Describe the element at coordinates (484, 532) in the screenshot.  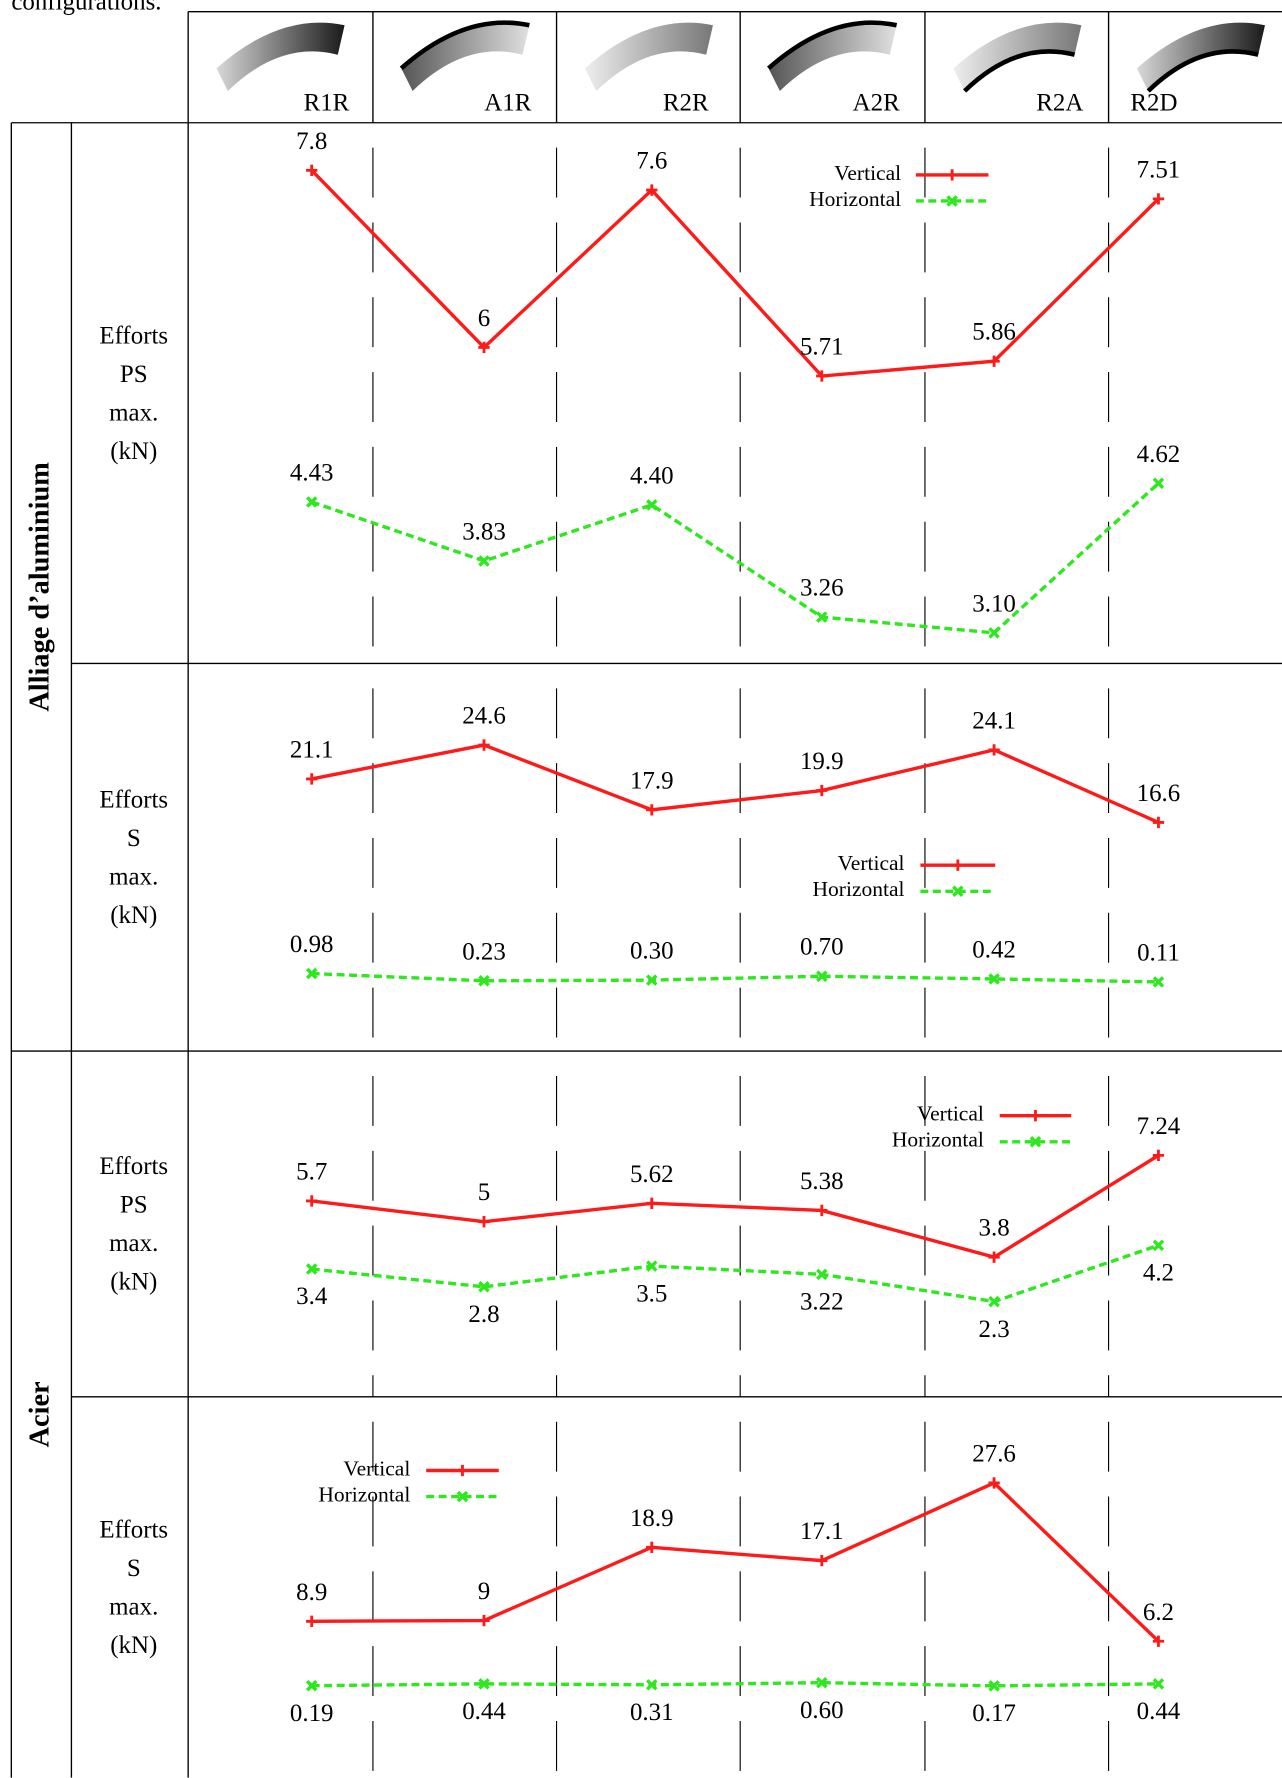
I see `data-label: 3.83` at that location.